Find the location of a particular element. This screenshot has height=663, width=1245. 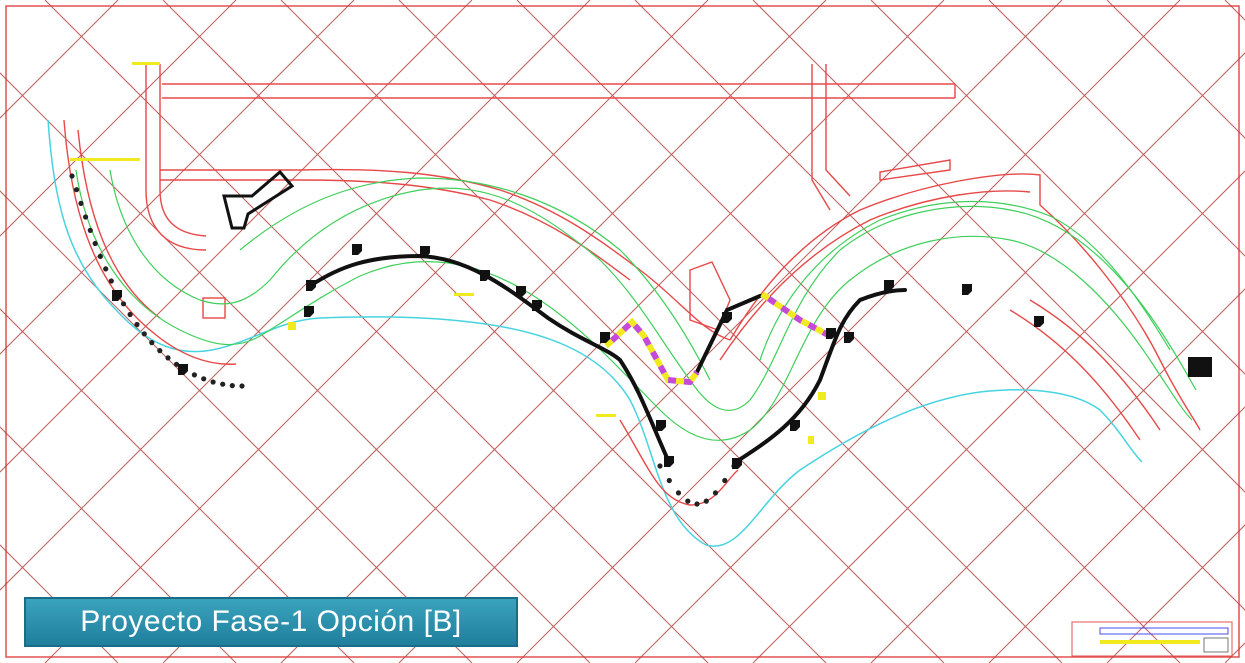

building-outline is located at coordinates (258, 199).